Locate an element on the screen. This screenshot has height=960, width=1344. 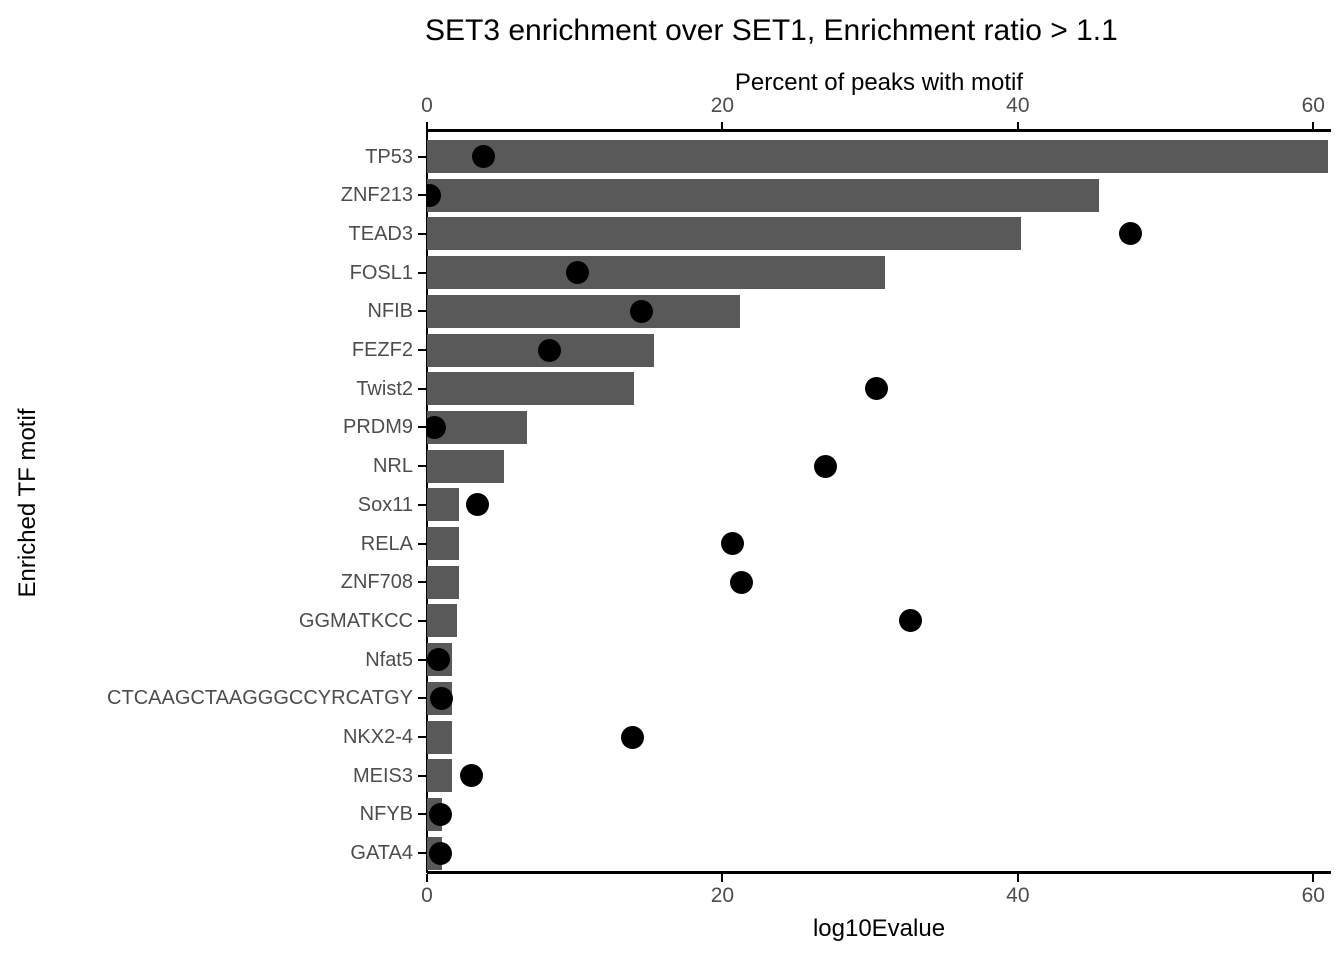
category-label: FOSL1 is located at coordinates (381, 272).